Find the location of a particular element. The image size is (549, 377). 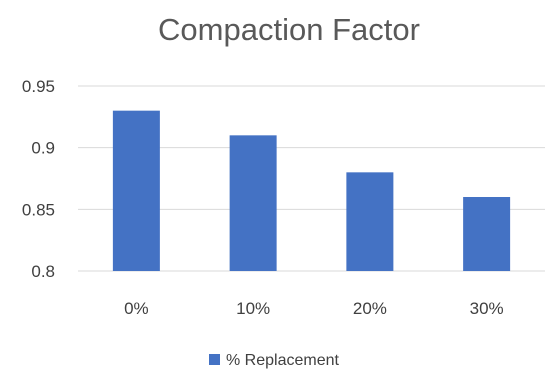

y-tick-label: 0.9 is located at coordinates (43, 148).